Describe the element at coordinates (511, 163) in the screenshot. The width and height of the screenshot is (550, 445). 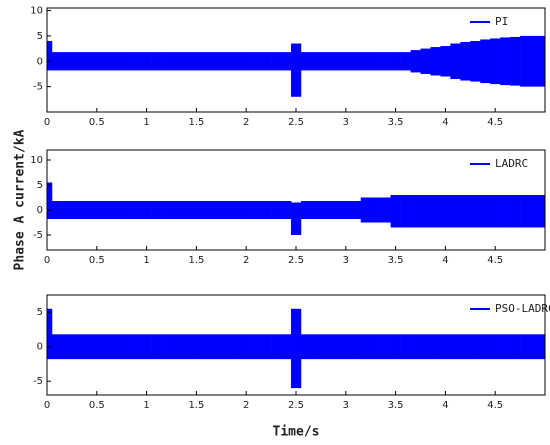
I see `legend-label: LADRC` at that location.